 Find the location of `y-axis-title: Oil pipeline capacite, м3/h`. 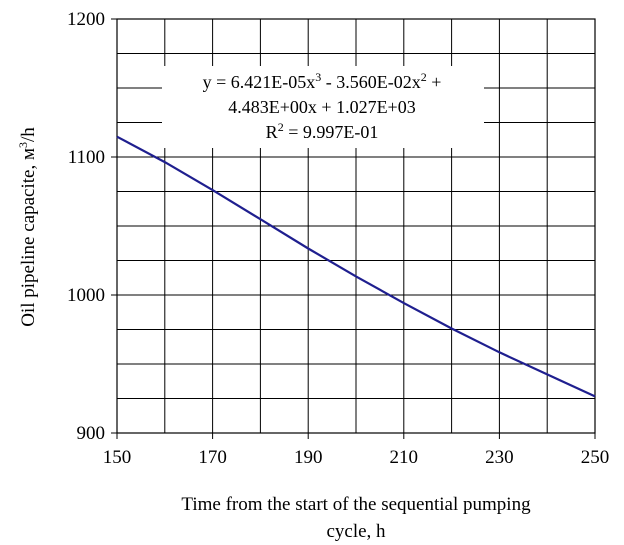

y-axis-title: Oil pipeline capacite, м3/h is located at coordinates (27, 227).